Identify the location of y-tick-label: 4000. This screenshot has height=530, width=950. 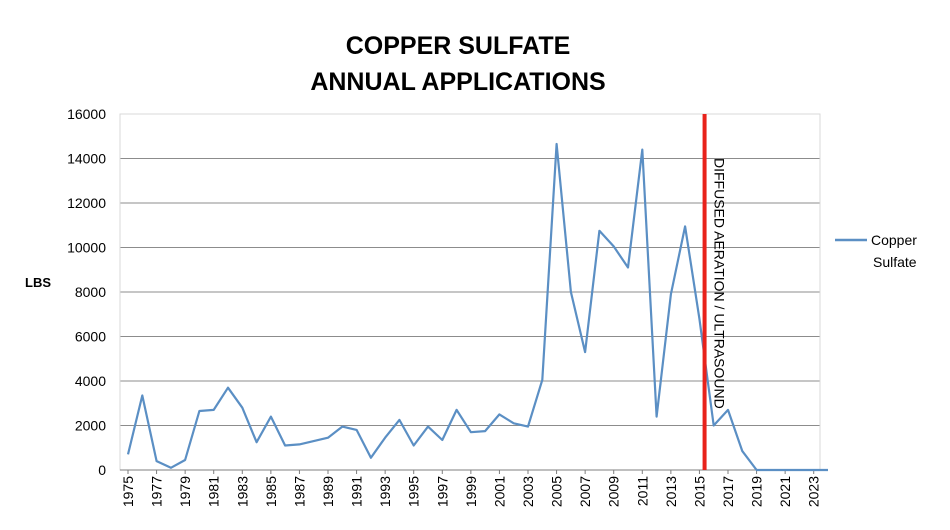
(90, 381).